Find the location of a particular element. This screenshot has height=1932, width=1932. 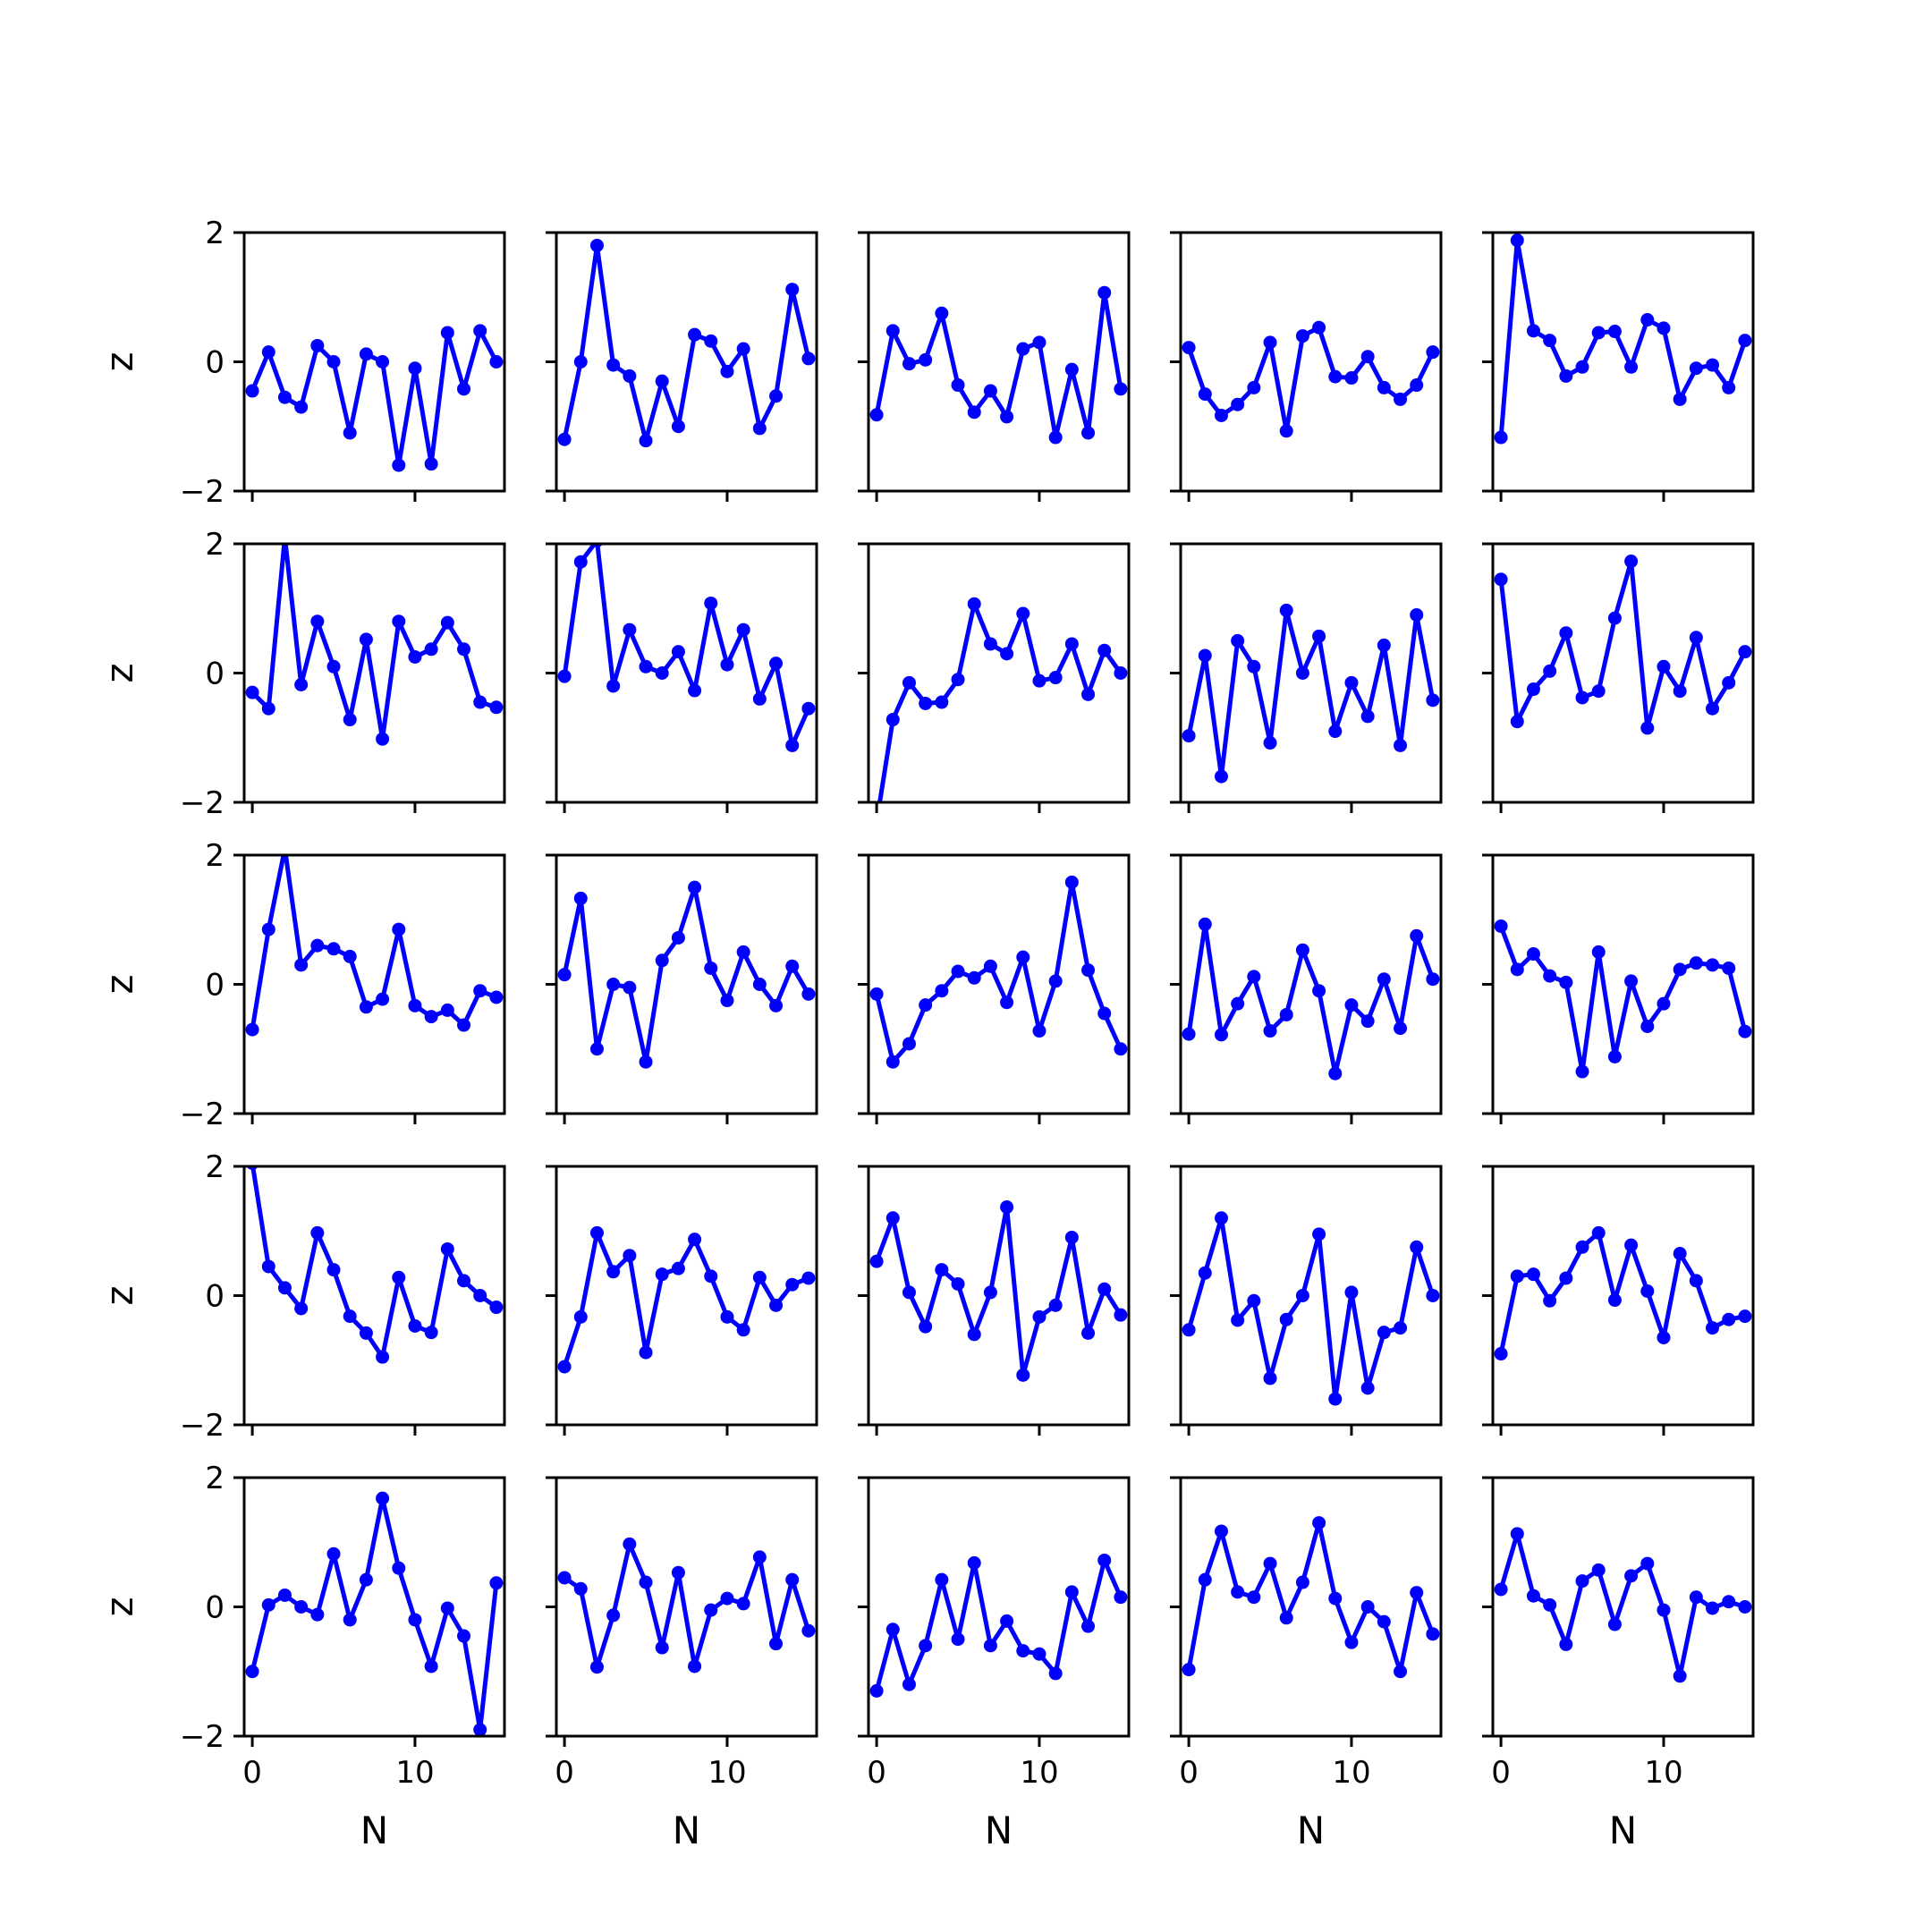

y-tick-label: 2 is located at coordinates (215, 1478).